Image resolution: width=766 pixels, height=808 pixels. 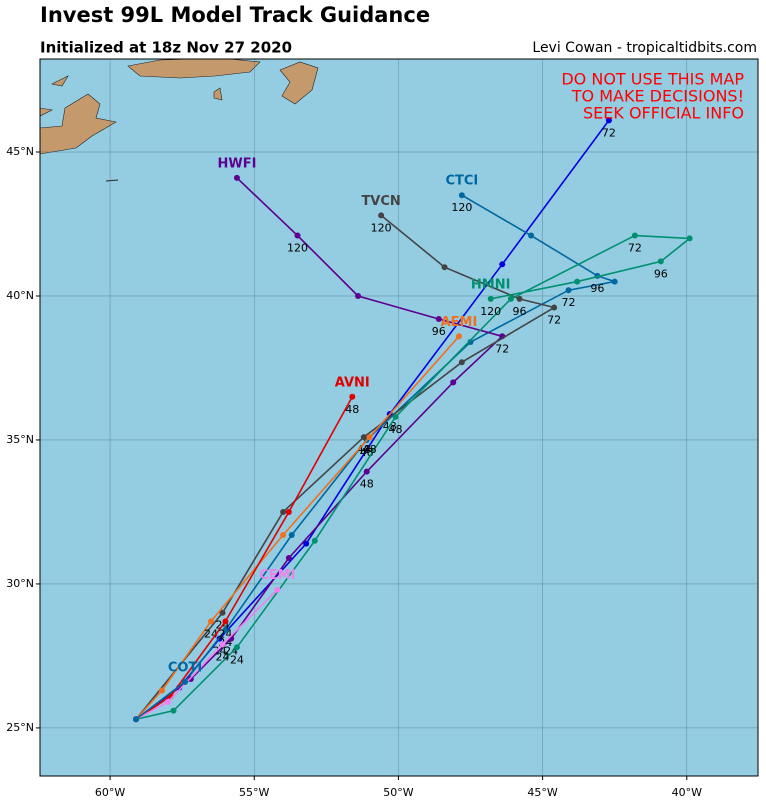 What do you see at coordinates (236, 163) in the screenshot?
I see `track-name: HWFI` at bounding box center [236, 163].